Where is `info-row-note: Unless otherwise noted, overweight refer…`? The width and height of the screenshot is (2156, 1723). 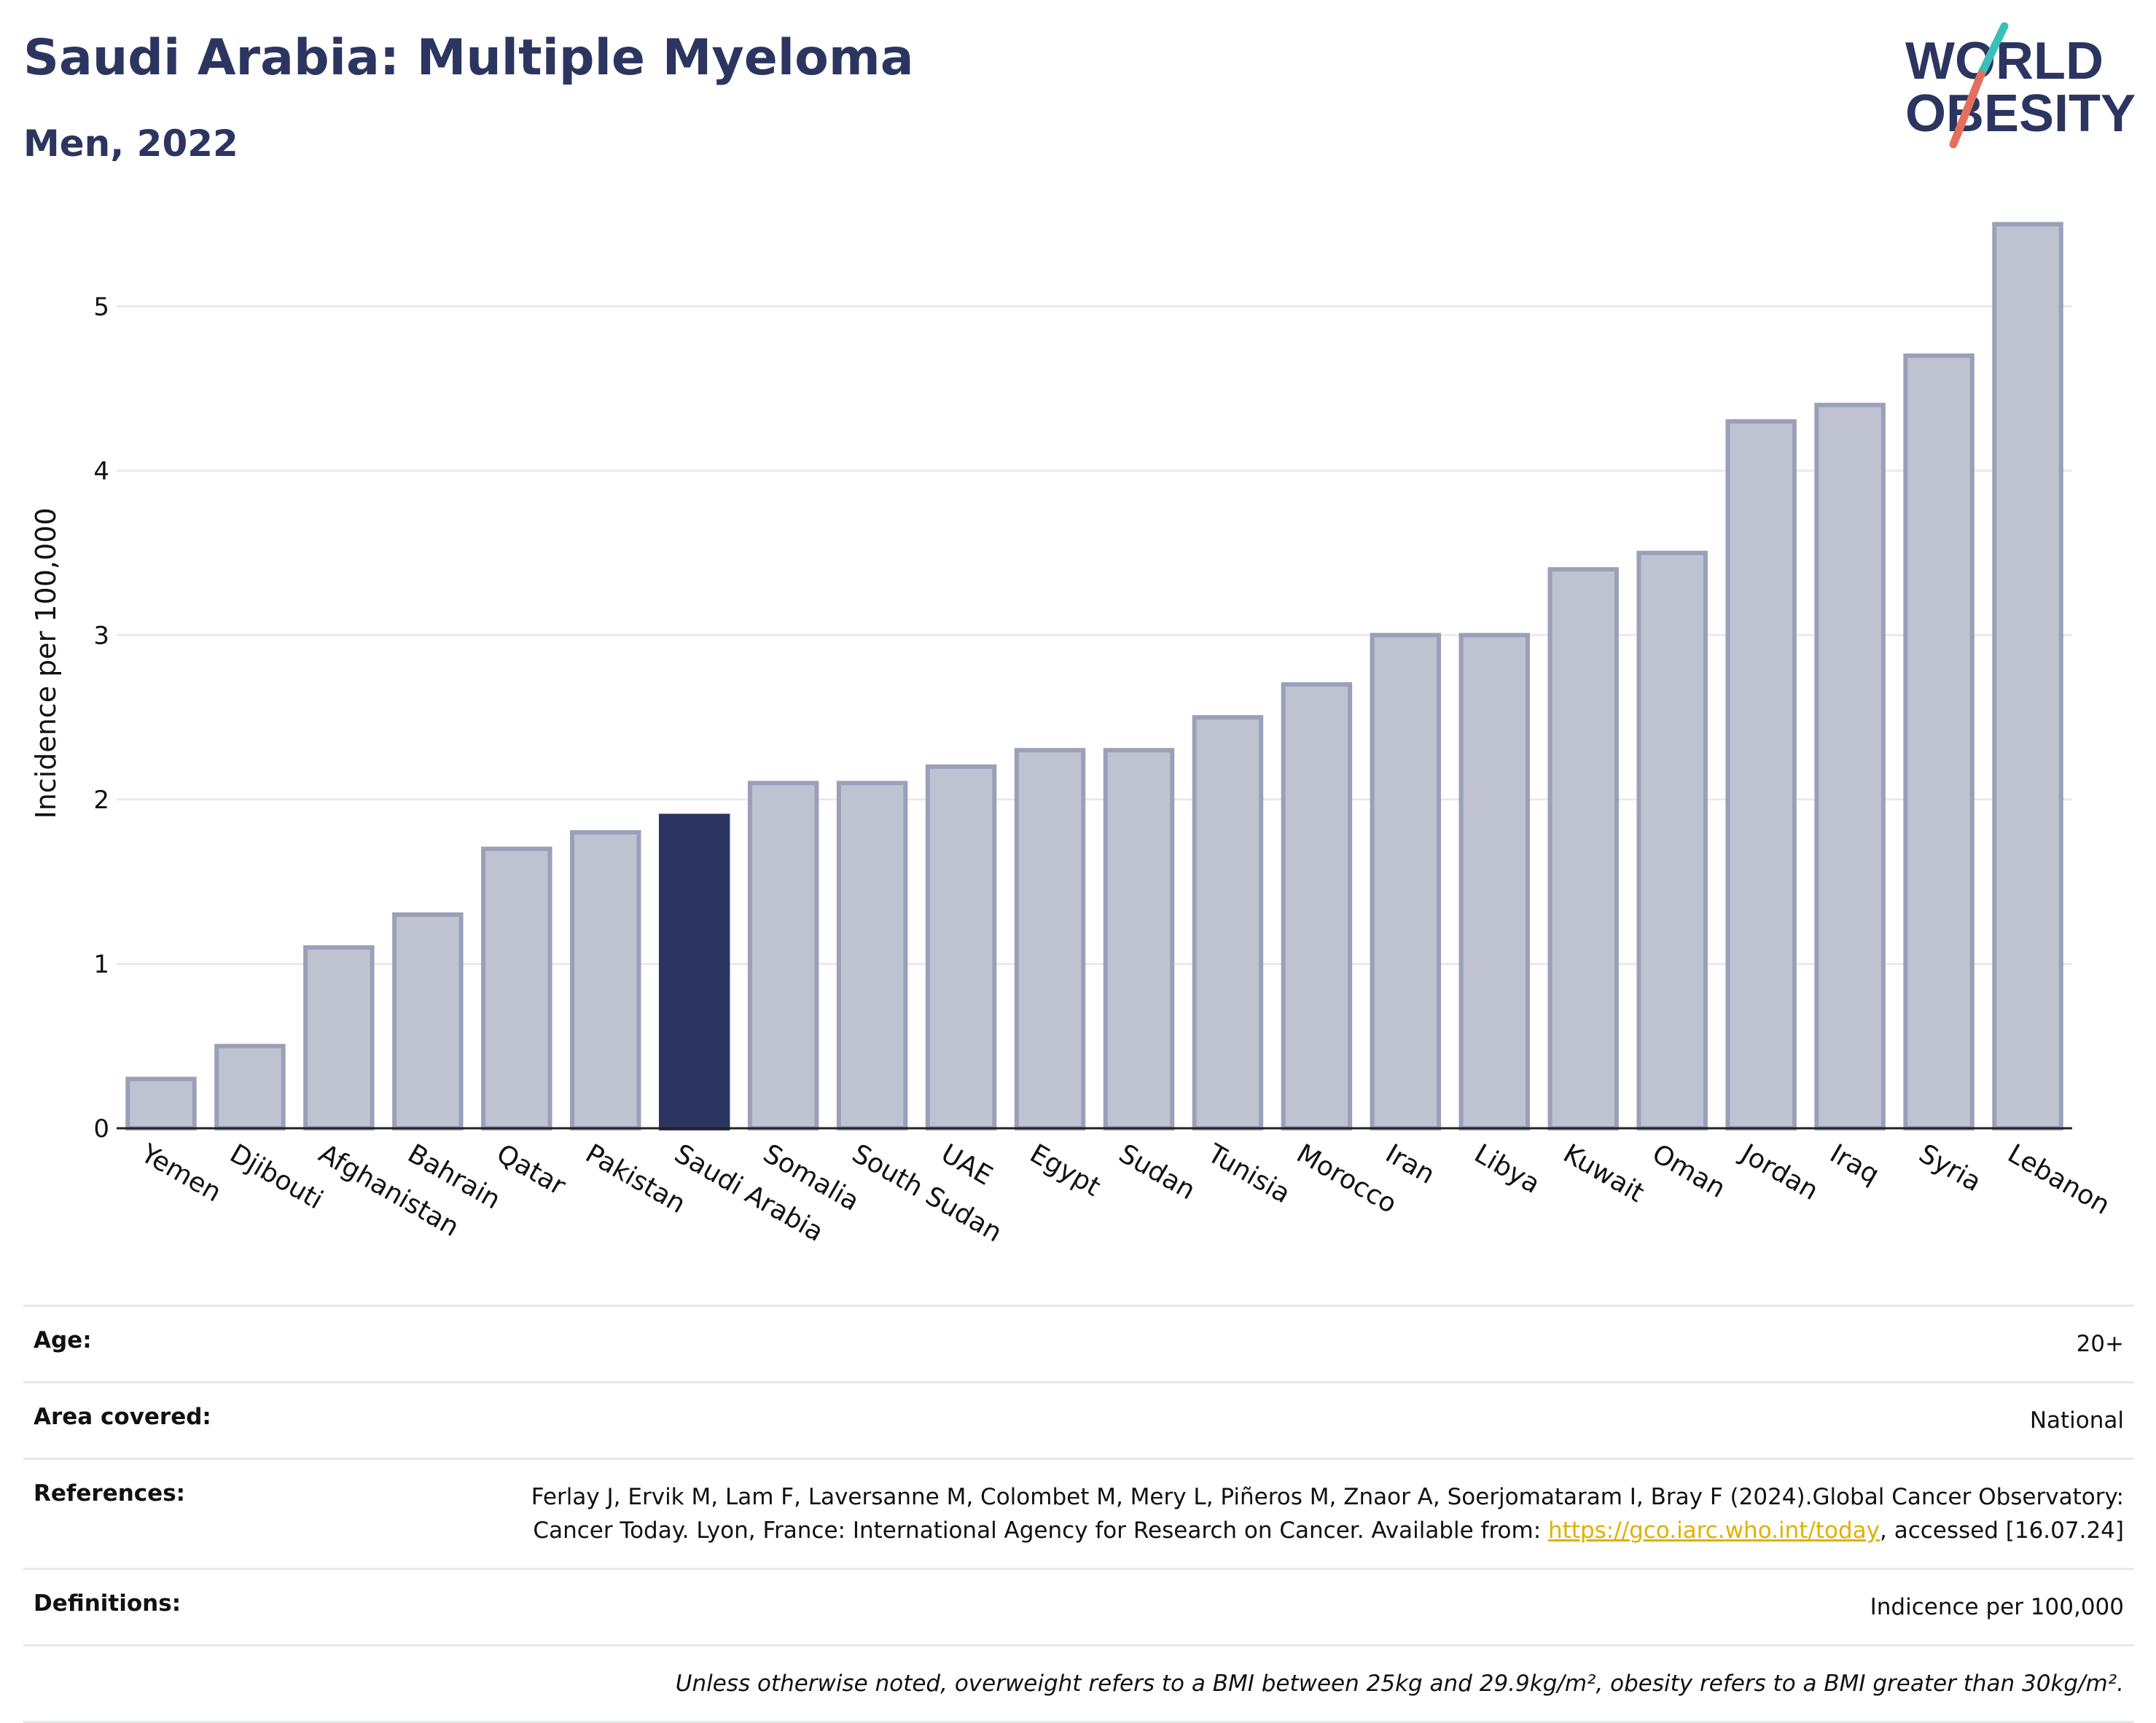 info-row-note: Unless otherwise noted, overweight refer… is located at coordinates (1079, 1683).